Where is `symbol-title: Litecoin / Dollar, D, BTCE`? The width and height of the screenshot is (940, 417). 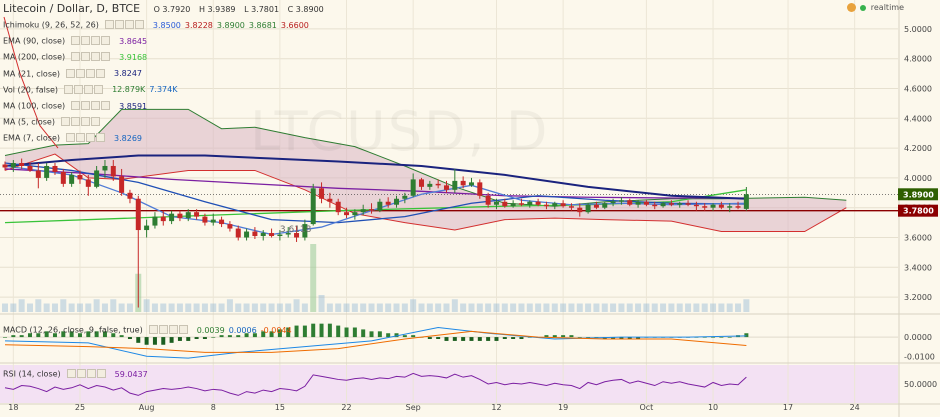 symbol-title: Litecoin / Dollar, D, BTCE is located at coordinates (72, 8).